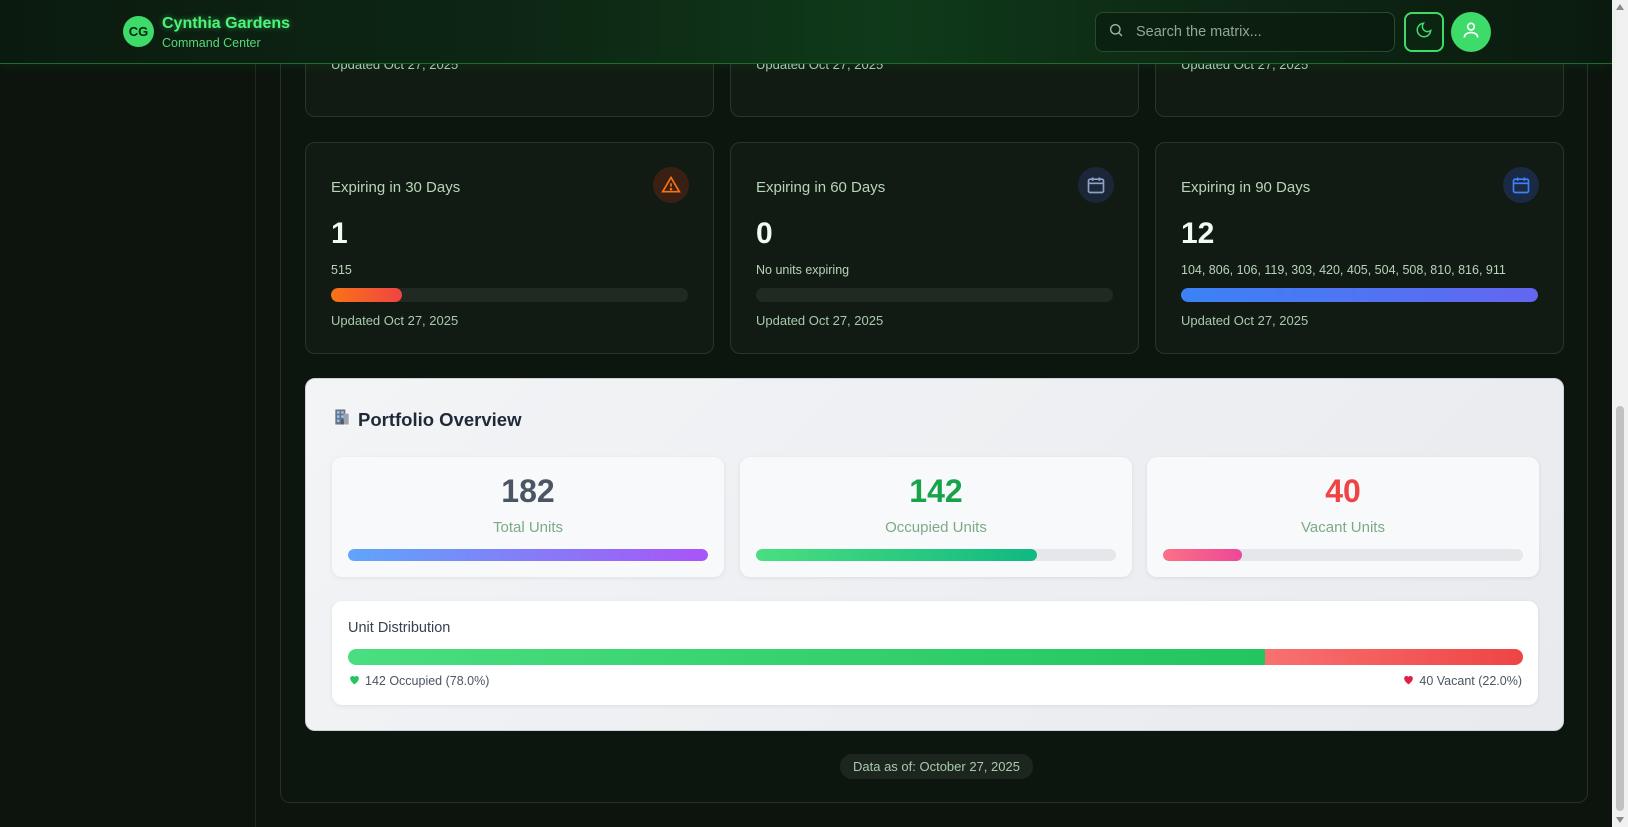 This screenshot has width=1628, height=827. Describe the element at coordinates (341, 270) in the screenshot. I see `card-units: 515` at that location.